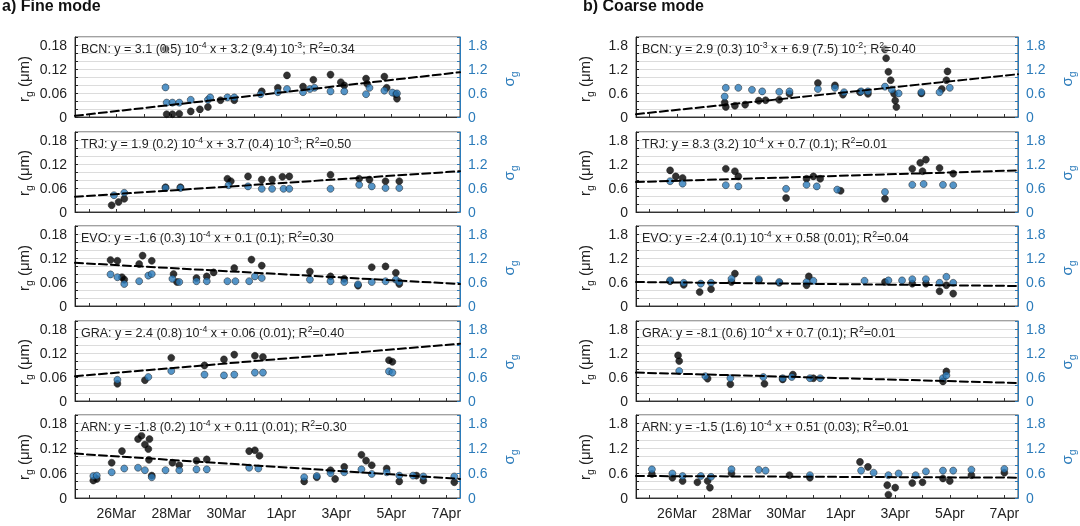 The image size is (1080, 526). Describe the element at coordinates (207, 236) in the screenshot. I see `annotation: EVO: y = -1.6 (0.3) 10$^{-4}$ x + 0.1 (0.1); R$^{2}$=0.30` at that location.